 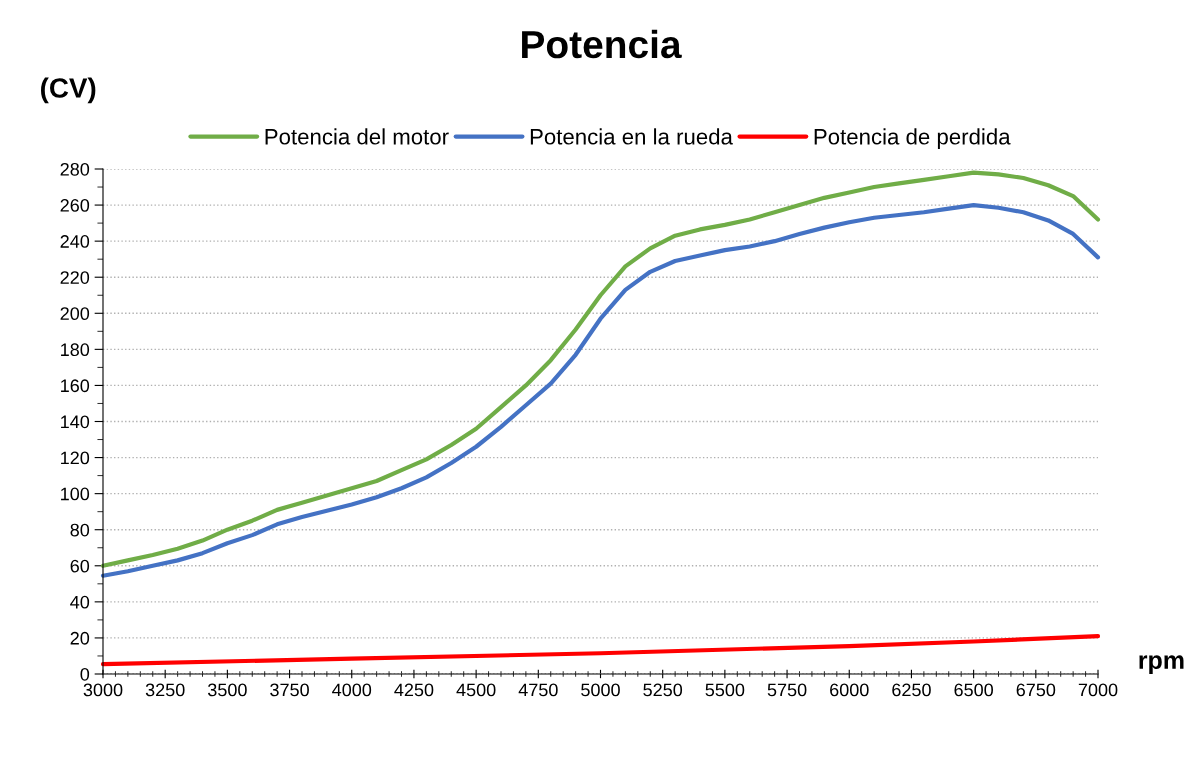 What do you see at coordinates (787, 690) in the screenshot?
I see `x-tick-label: 5750` at bounding box center [787, 690].